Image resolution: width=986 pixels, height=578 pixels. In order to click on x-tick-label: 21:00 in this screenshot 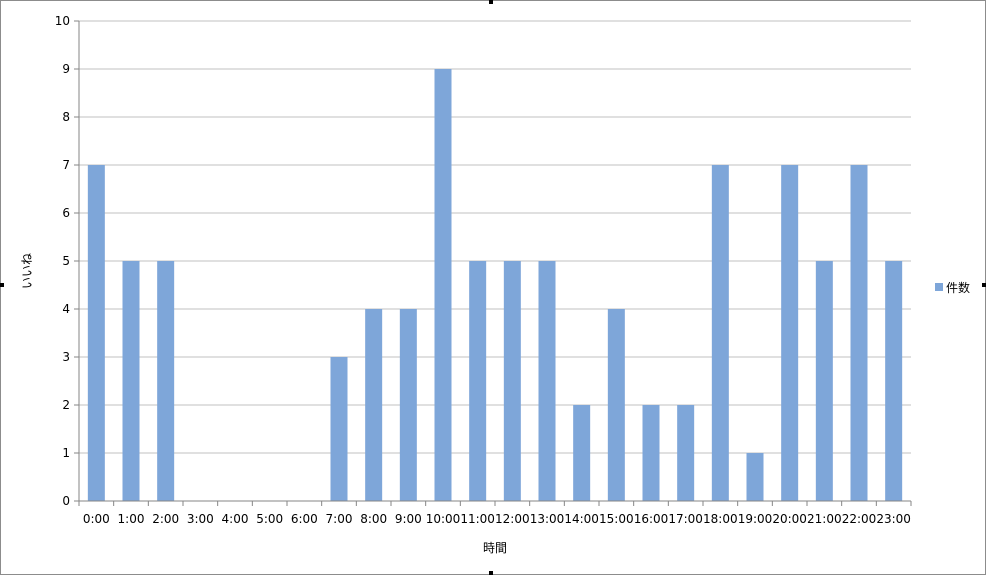, I will do `click(824, 519)`.